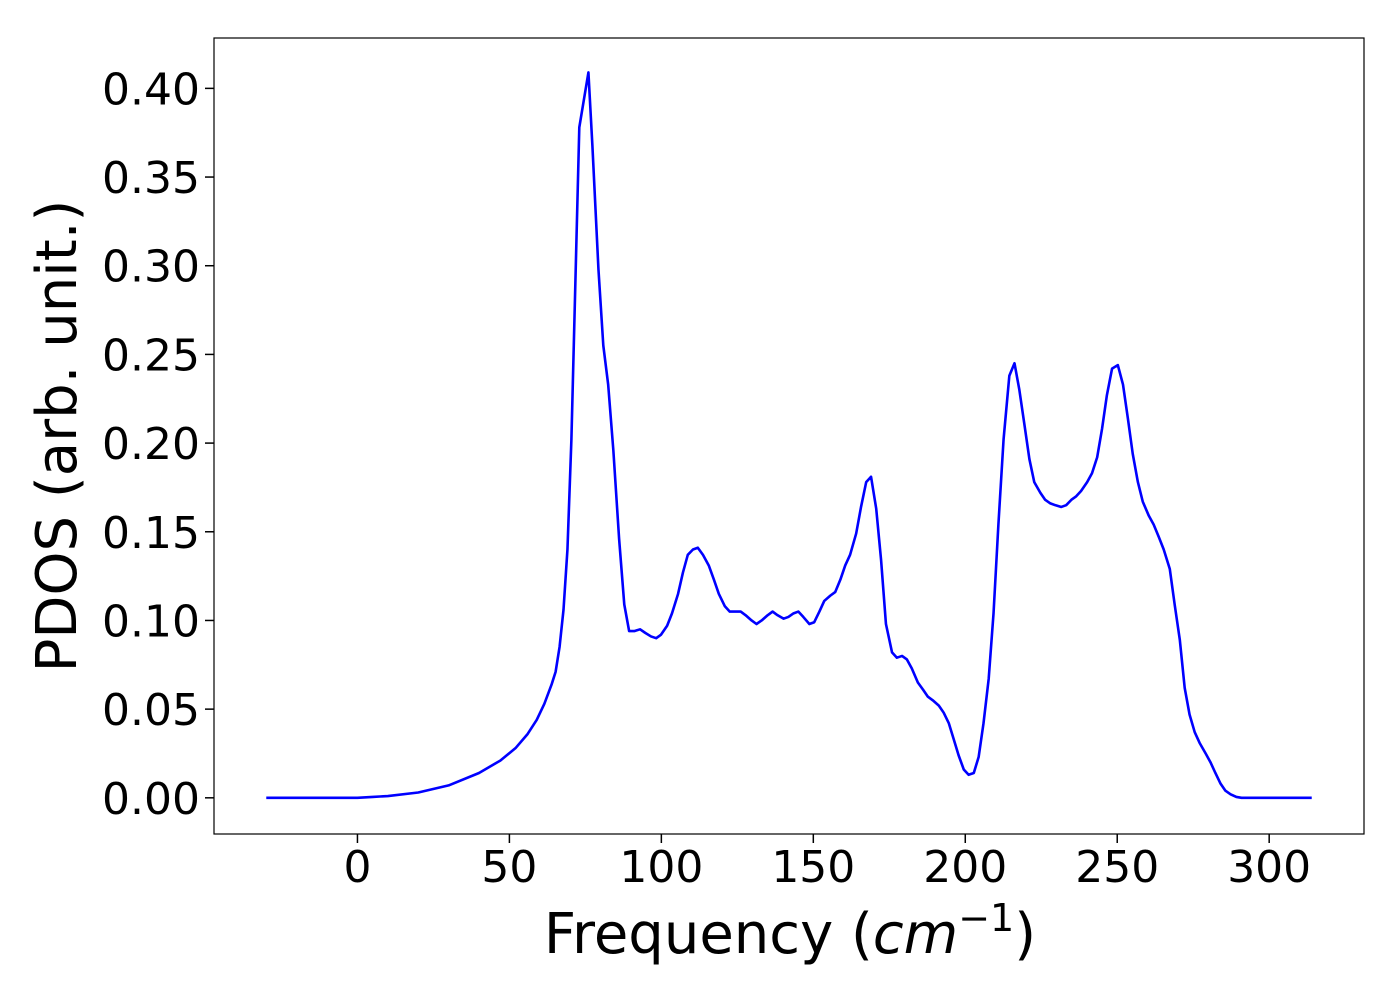 Image resolution: width=1400 pixels, height=1000 pixels. I want to click on x-tick-label: 100, so click(661, 867).